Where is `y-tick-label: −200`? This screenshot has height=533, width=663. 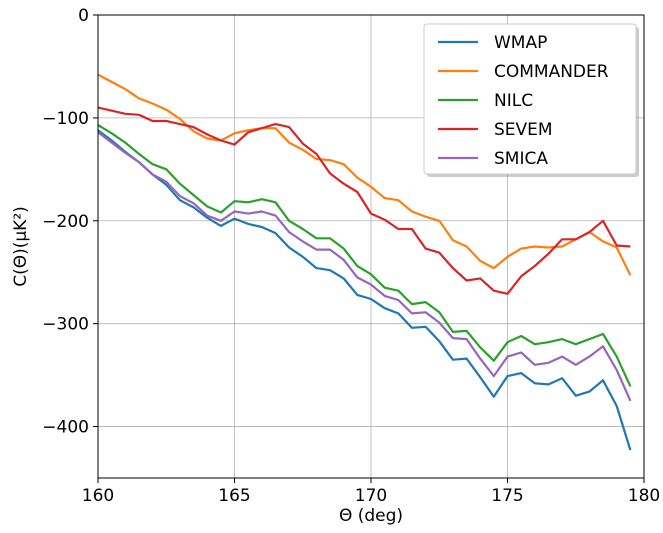 y-tick-label: −200 is located at coordinates (65, 222).